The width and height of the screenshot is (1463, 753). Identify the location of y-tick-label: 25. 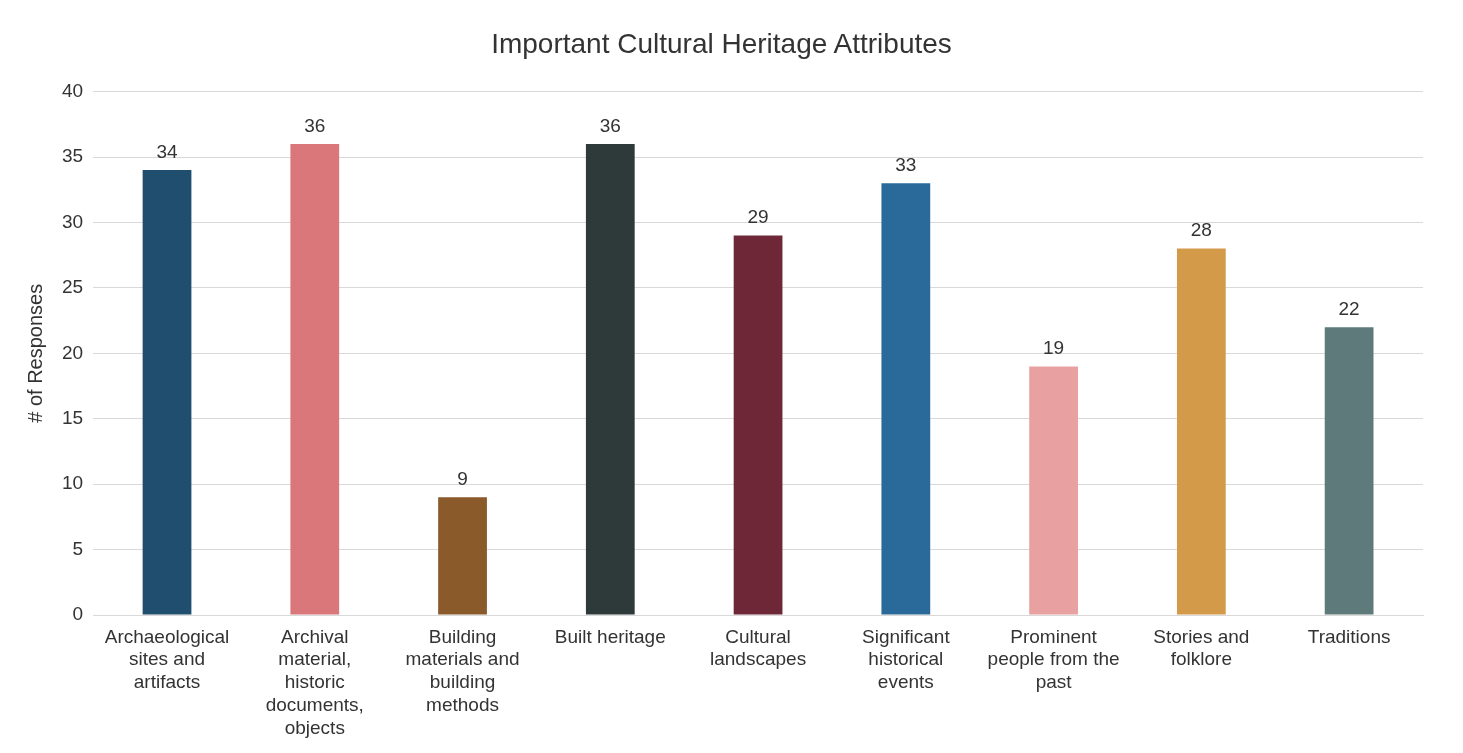
(72, 287).